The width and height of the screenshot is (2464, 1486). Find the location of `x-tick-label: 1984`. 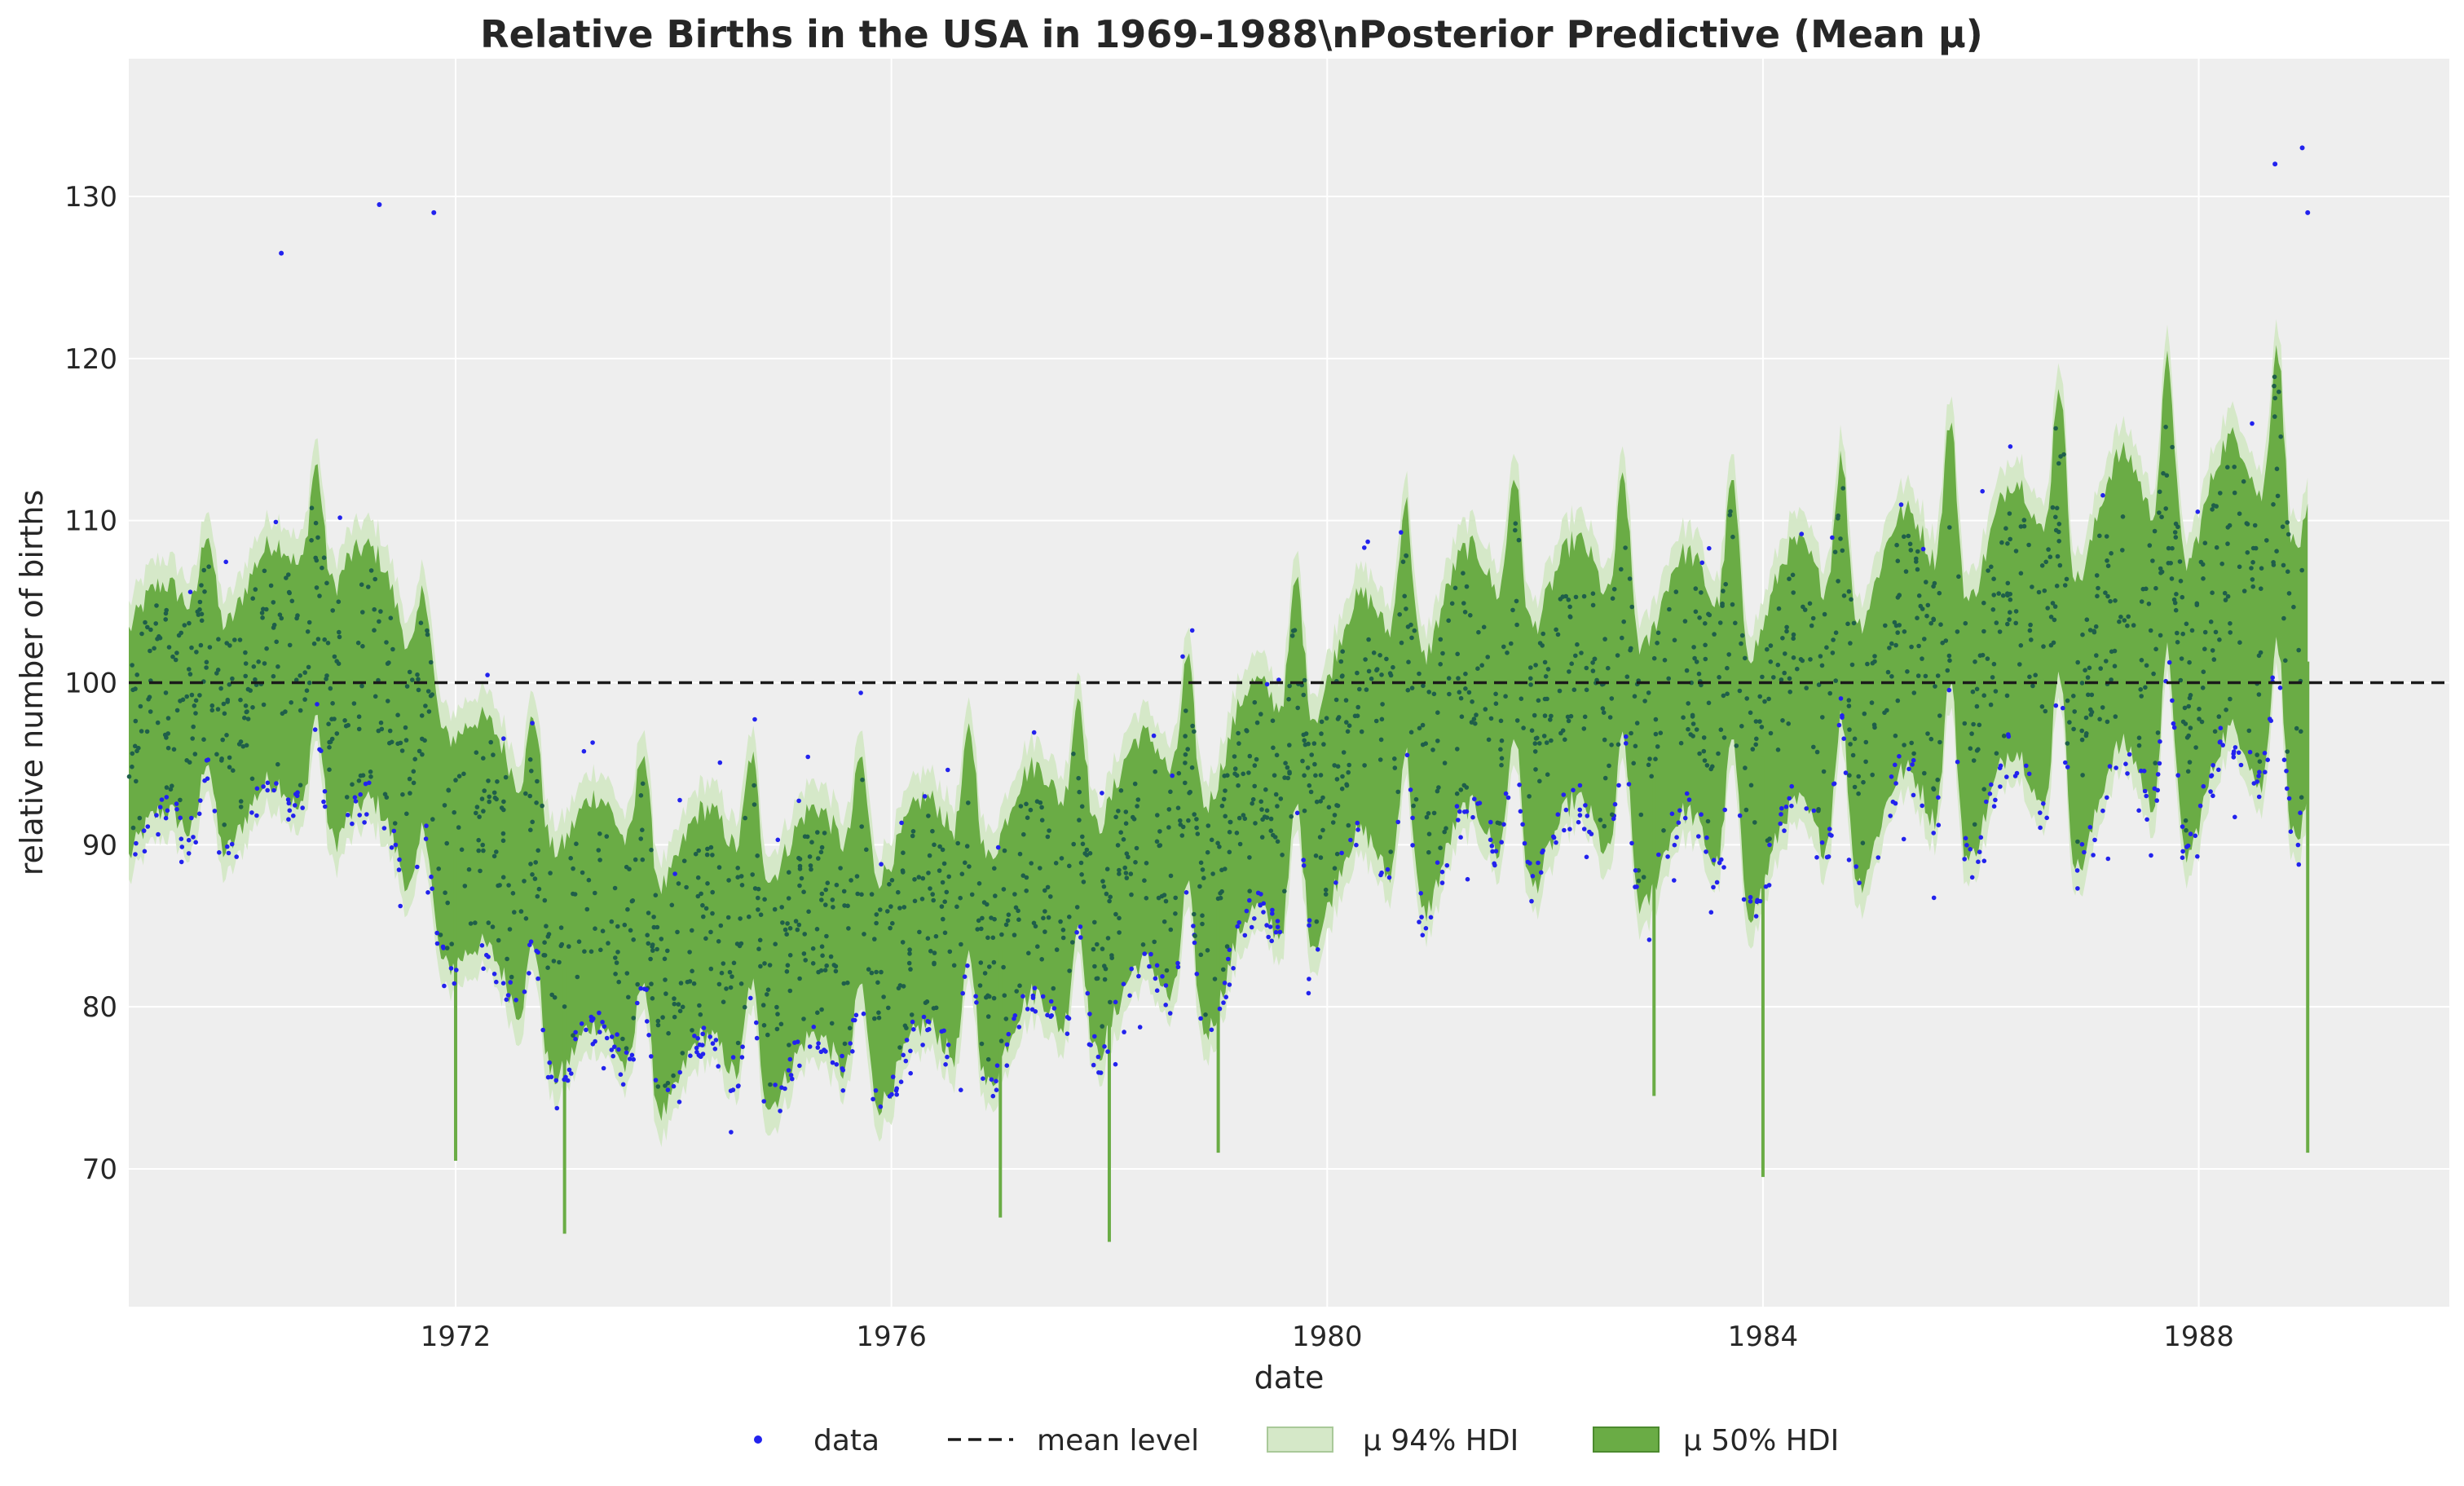

x-tick-label: 1984 is located at coordinates (1764, 1337).